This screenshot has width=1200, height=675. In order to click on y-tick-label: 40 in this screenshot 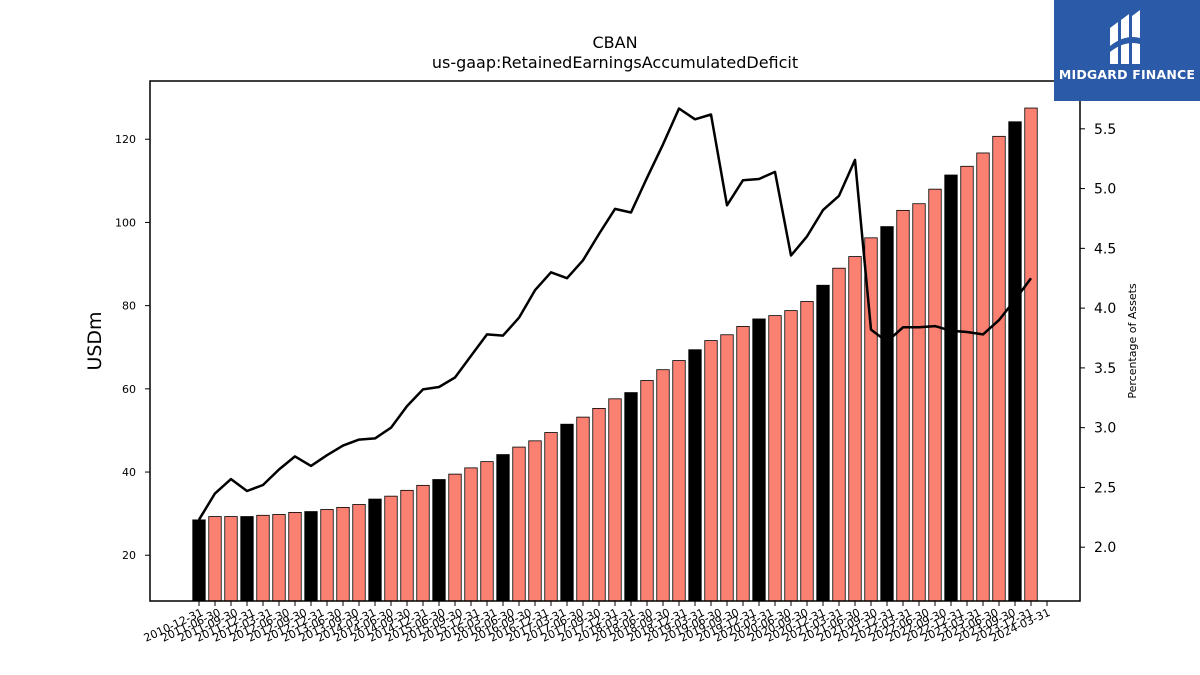, I will do `click(129, 472)`.